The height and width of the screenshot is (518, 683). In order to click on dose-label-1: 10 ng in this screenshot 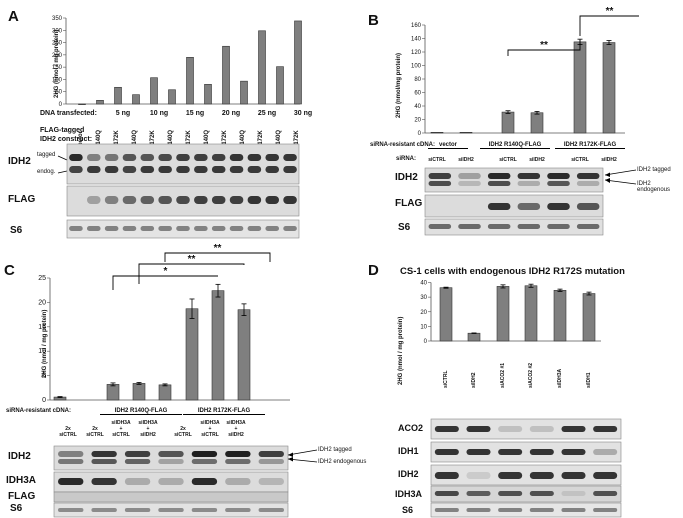, I will do `click(159, 113)`.